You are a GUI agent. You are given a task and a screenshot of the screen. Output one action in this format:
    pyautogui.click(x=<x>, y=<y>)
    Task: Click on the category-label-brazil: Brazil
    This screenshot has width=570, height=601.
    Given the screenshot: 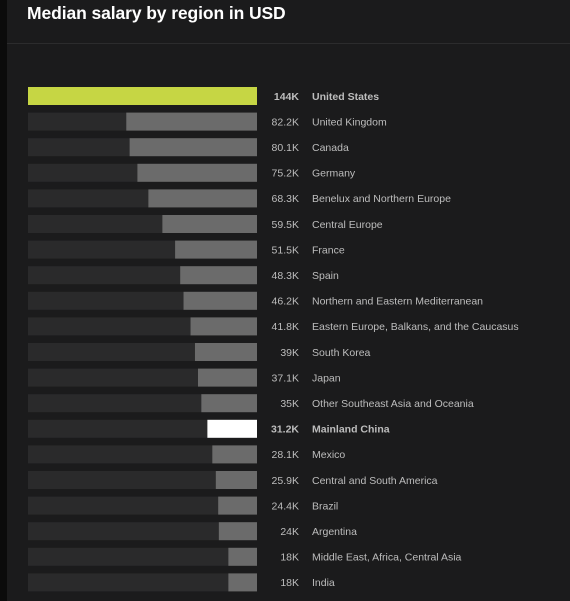 What is the action you would take?
    pyautogui.click(x=325, y=506)
    